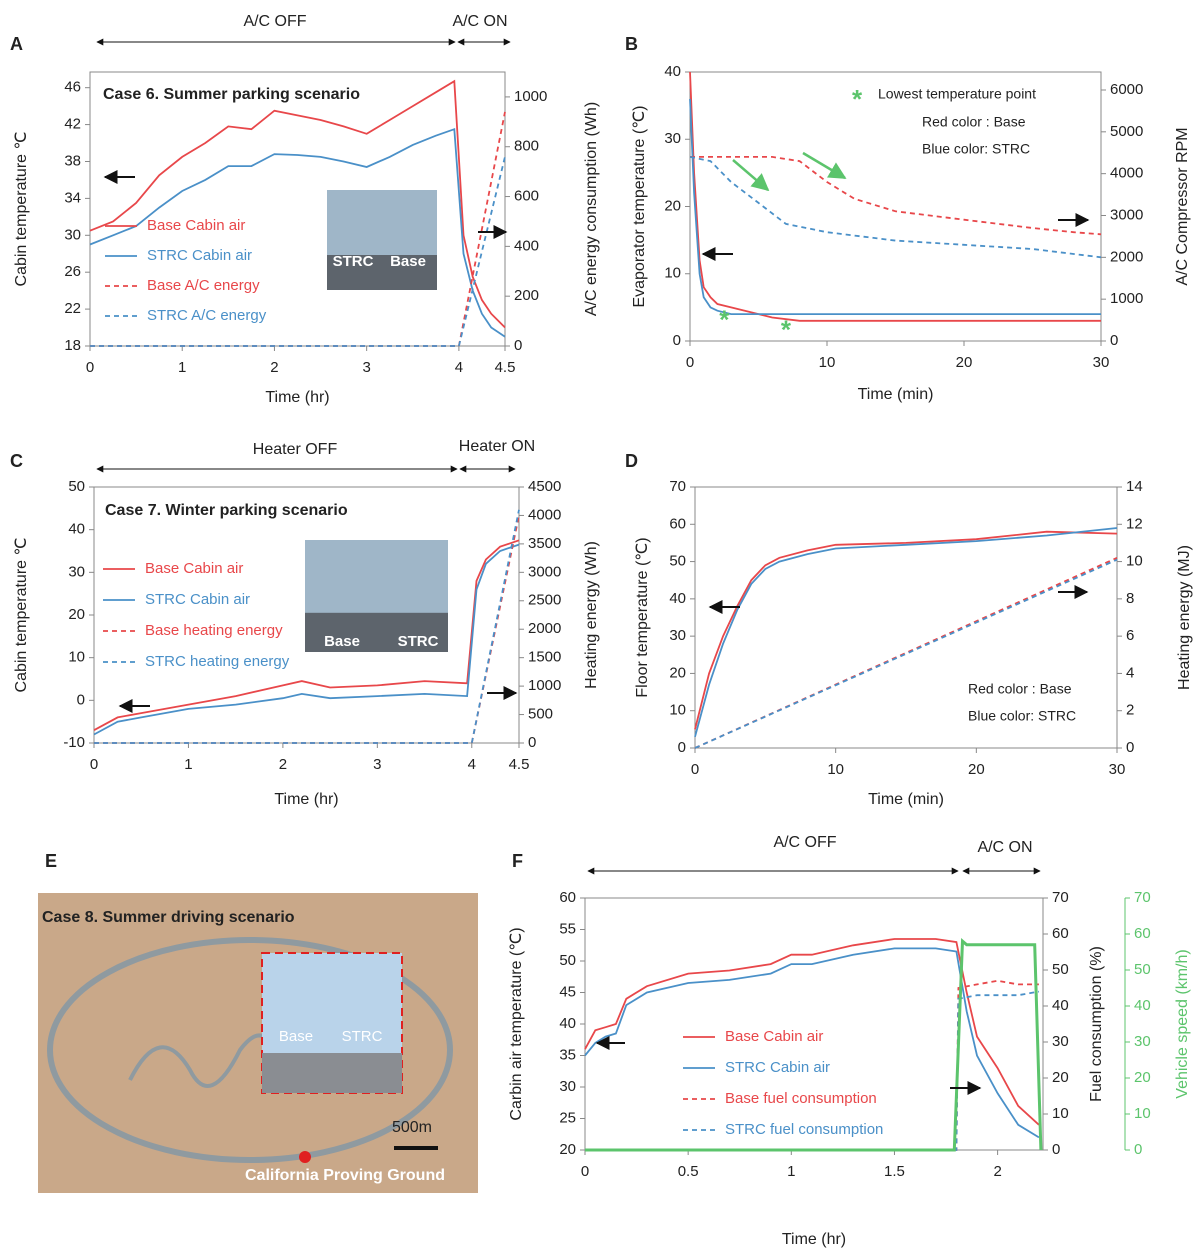 This screenshot has width=1196, height=1257. Describe the element at coordinates (1182, 1023) in the screenshot. I see `y3-axis-label: Vehicle speed (km/h)` at that location.